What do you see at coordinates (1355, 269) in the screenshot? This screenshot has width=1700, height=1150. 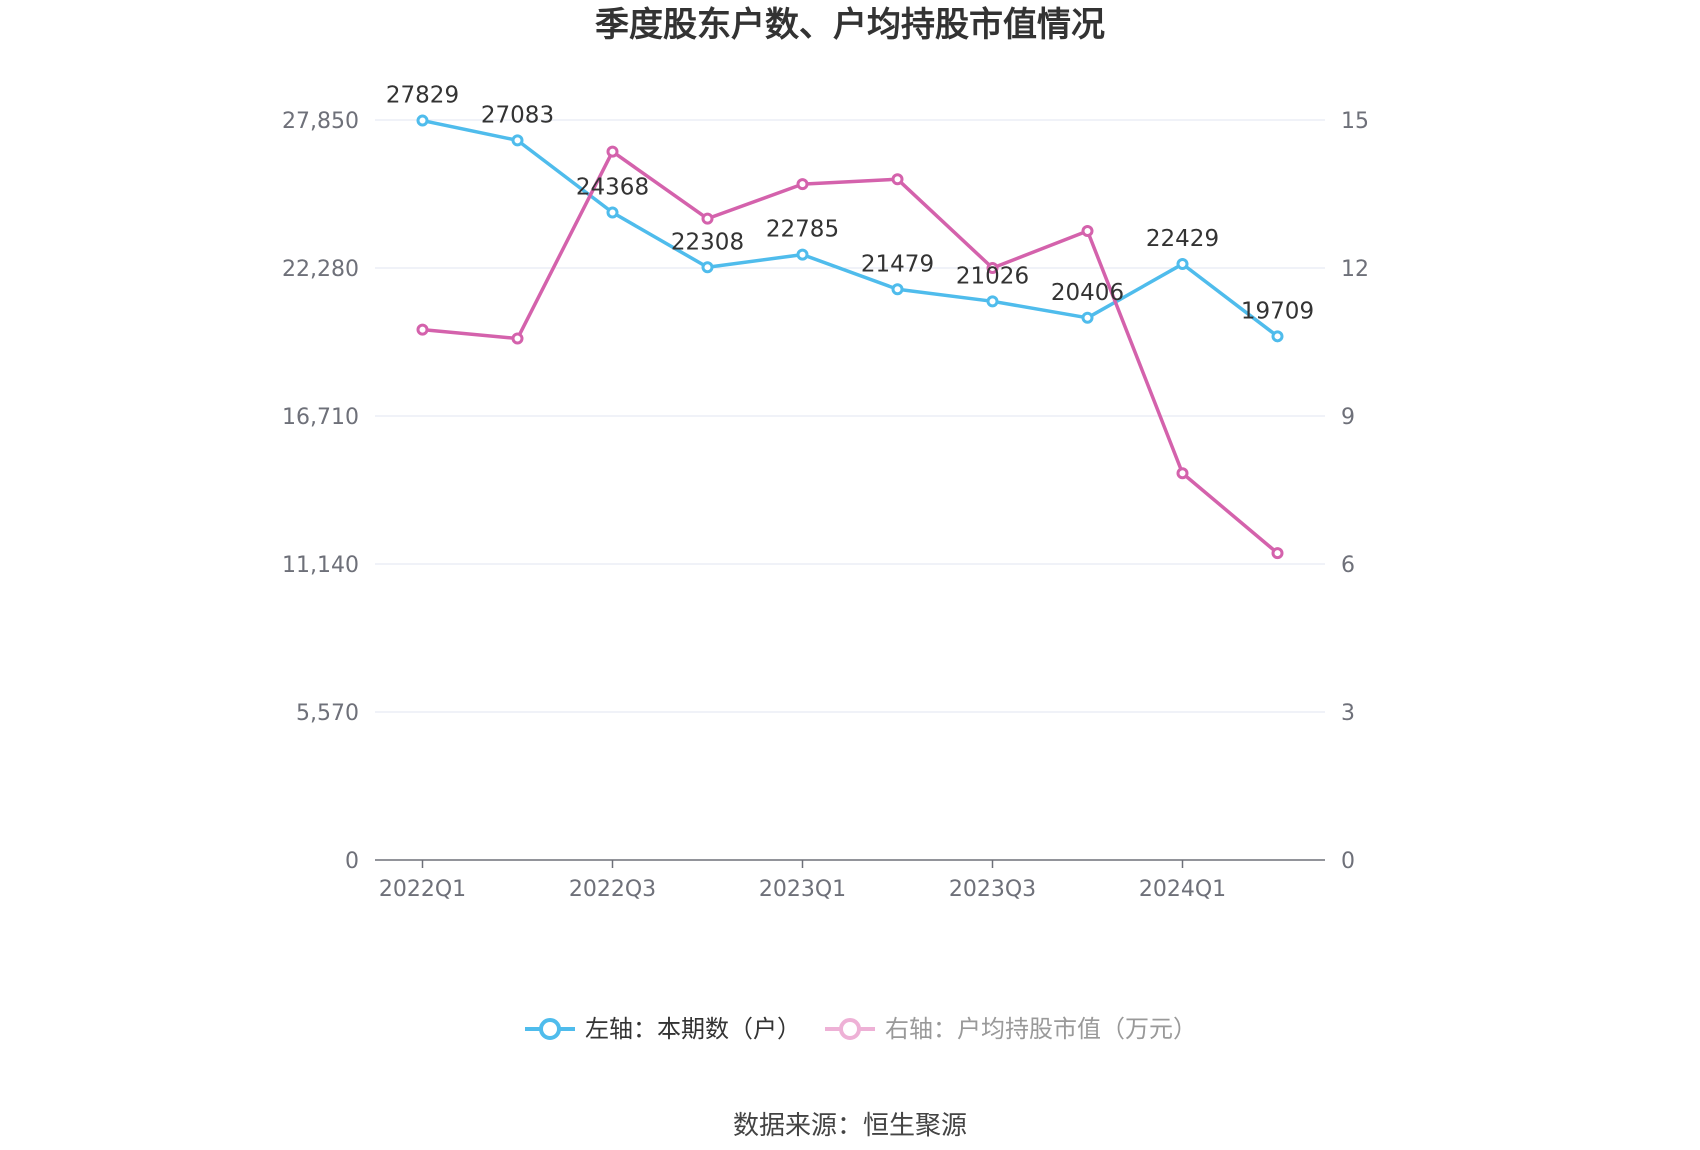 I see `y-right-tick-label: 12` at bounding box center [1355, 269].